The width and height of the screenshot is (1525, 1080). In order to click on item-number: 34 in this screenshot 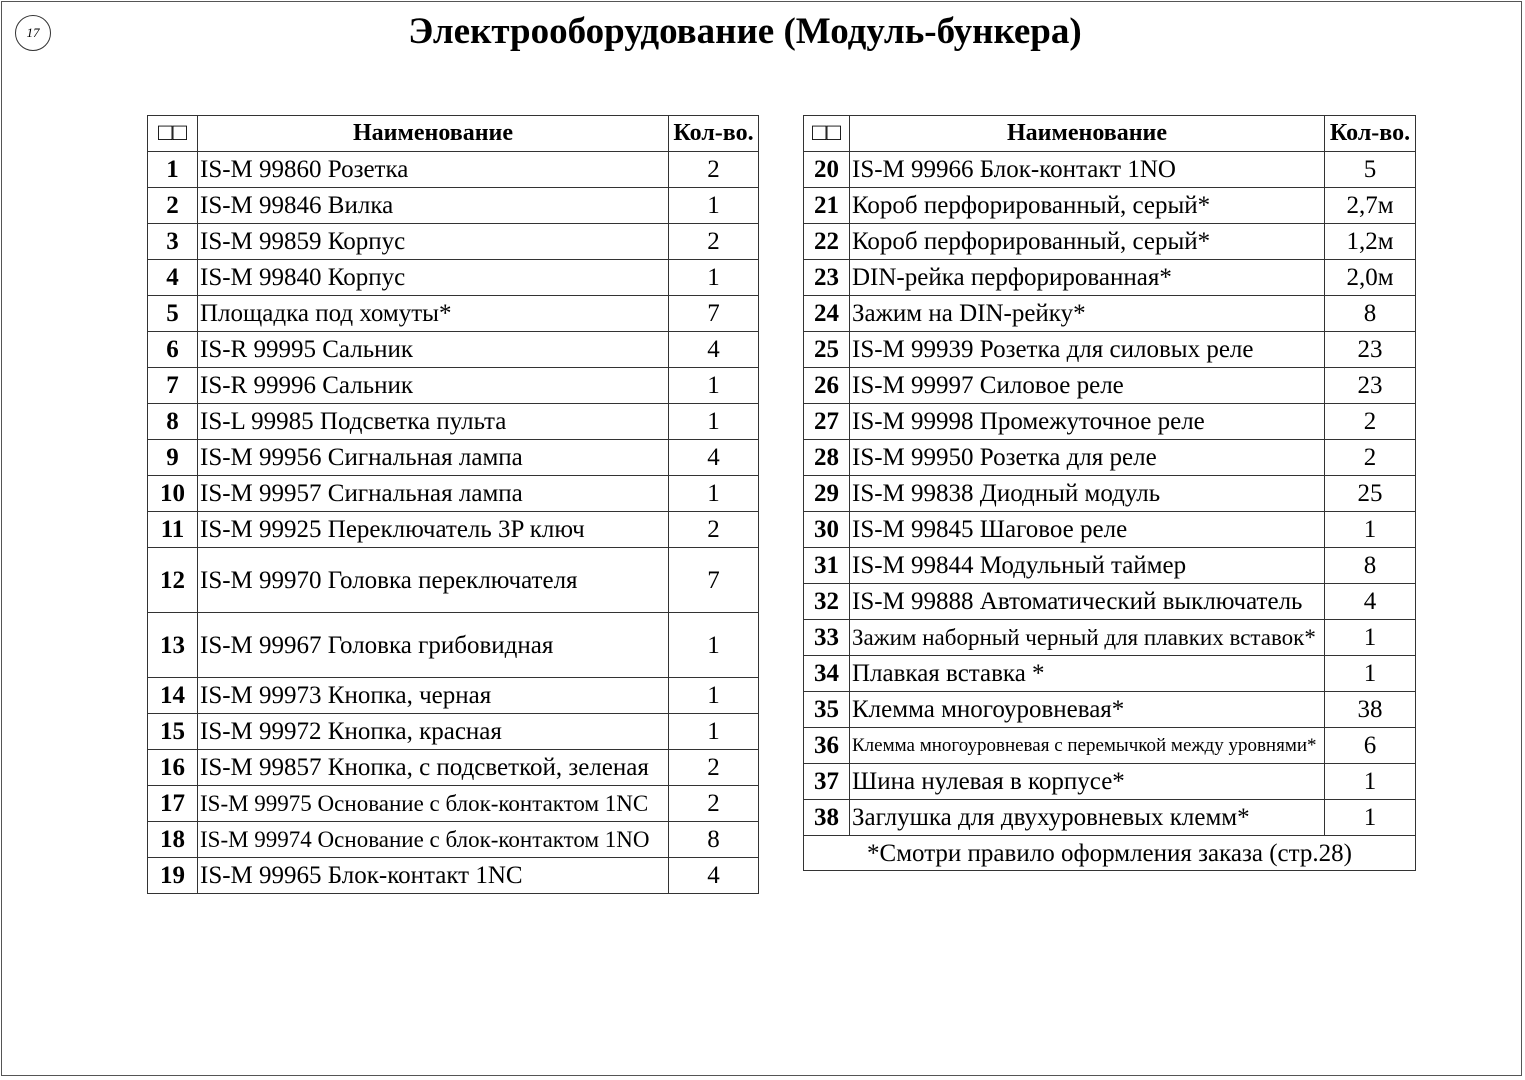, I will do `click(826, 673)`.